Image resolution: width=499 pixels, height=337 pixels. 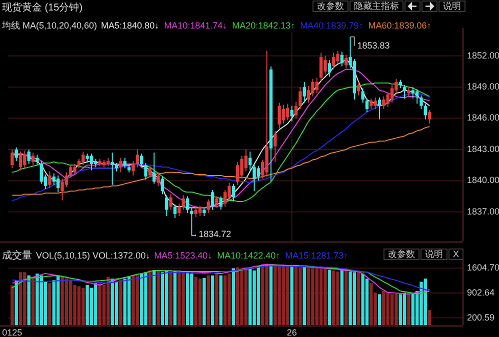 What do you see at coordinates (130, 25) in the screenshot?
I see `text: MA5:1840.80↓` at bounding box center [130, 25].